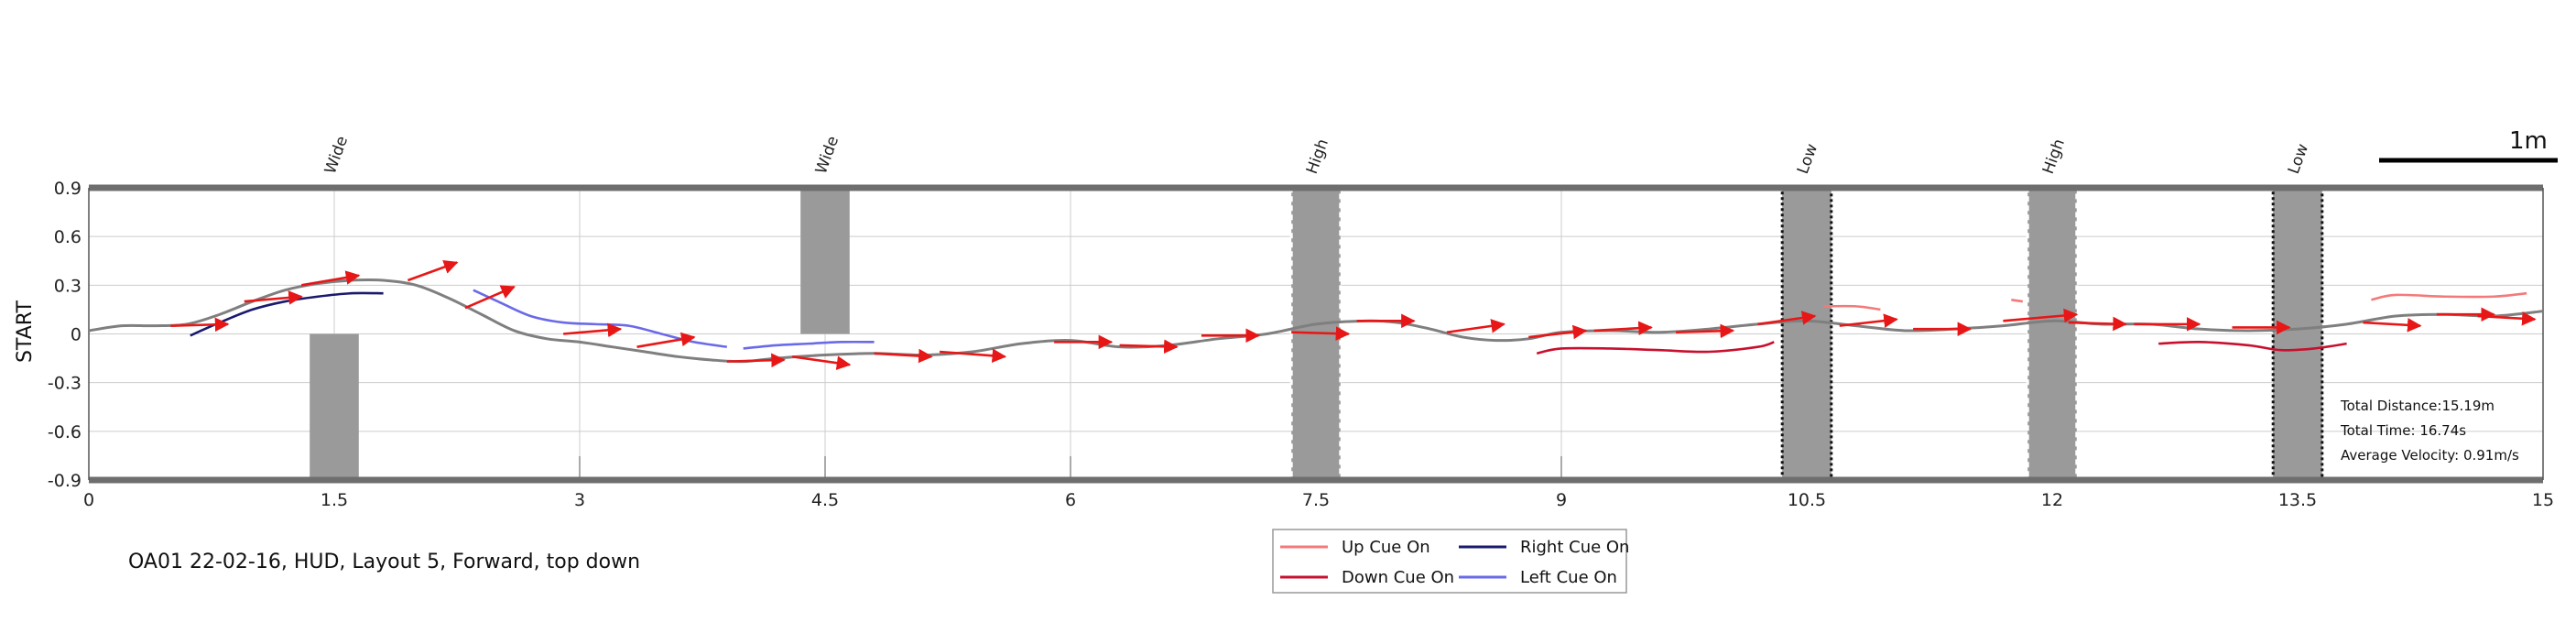  I want to click on legend-item-left-cue: Left Cue On, so click(1538, 578).